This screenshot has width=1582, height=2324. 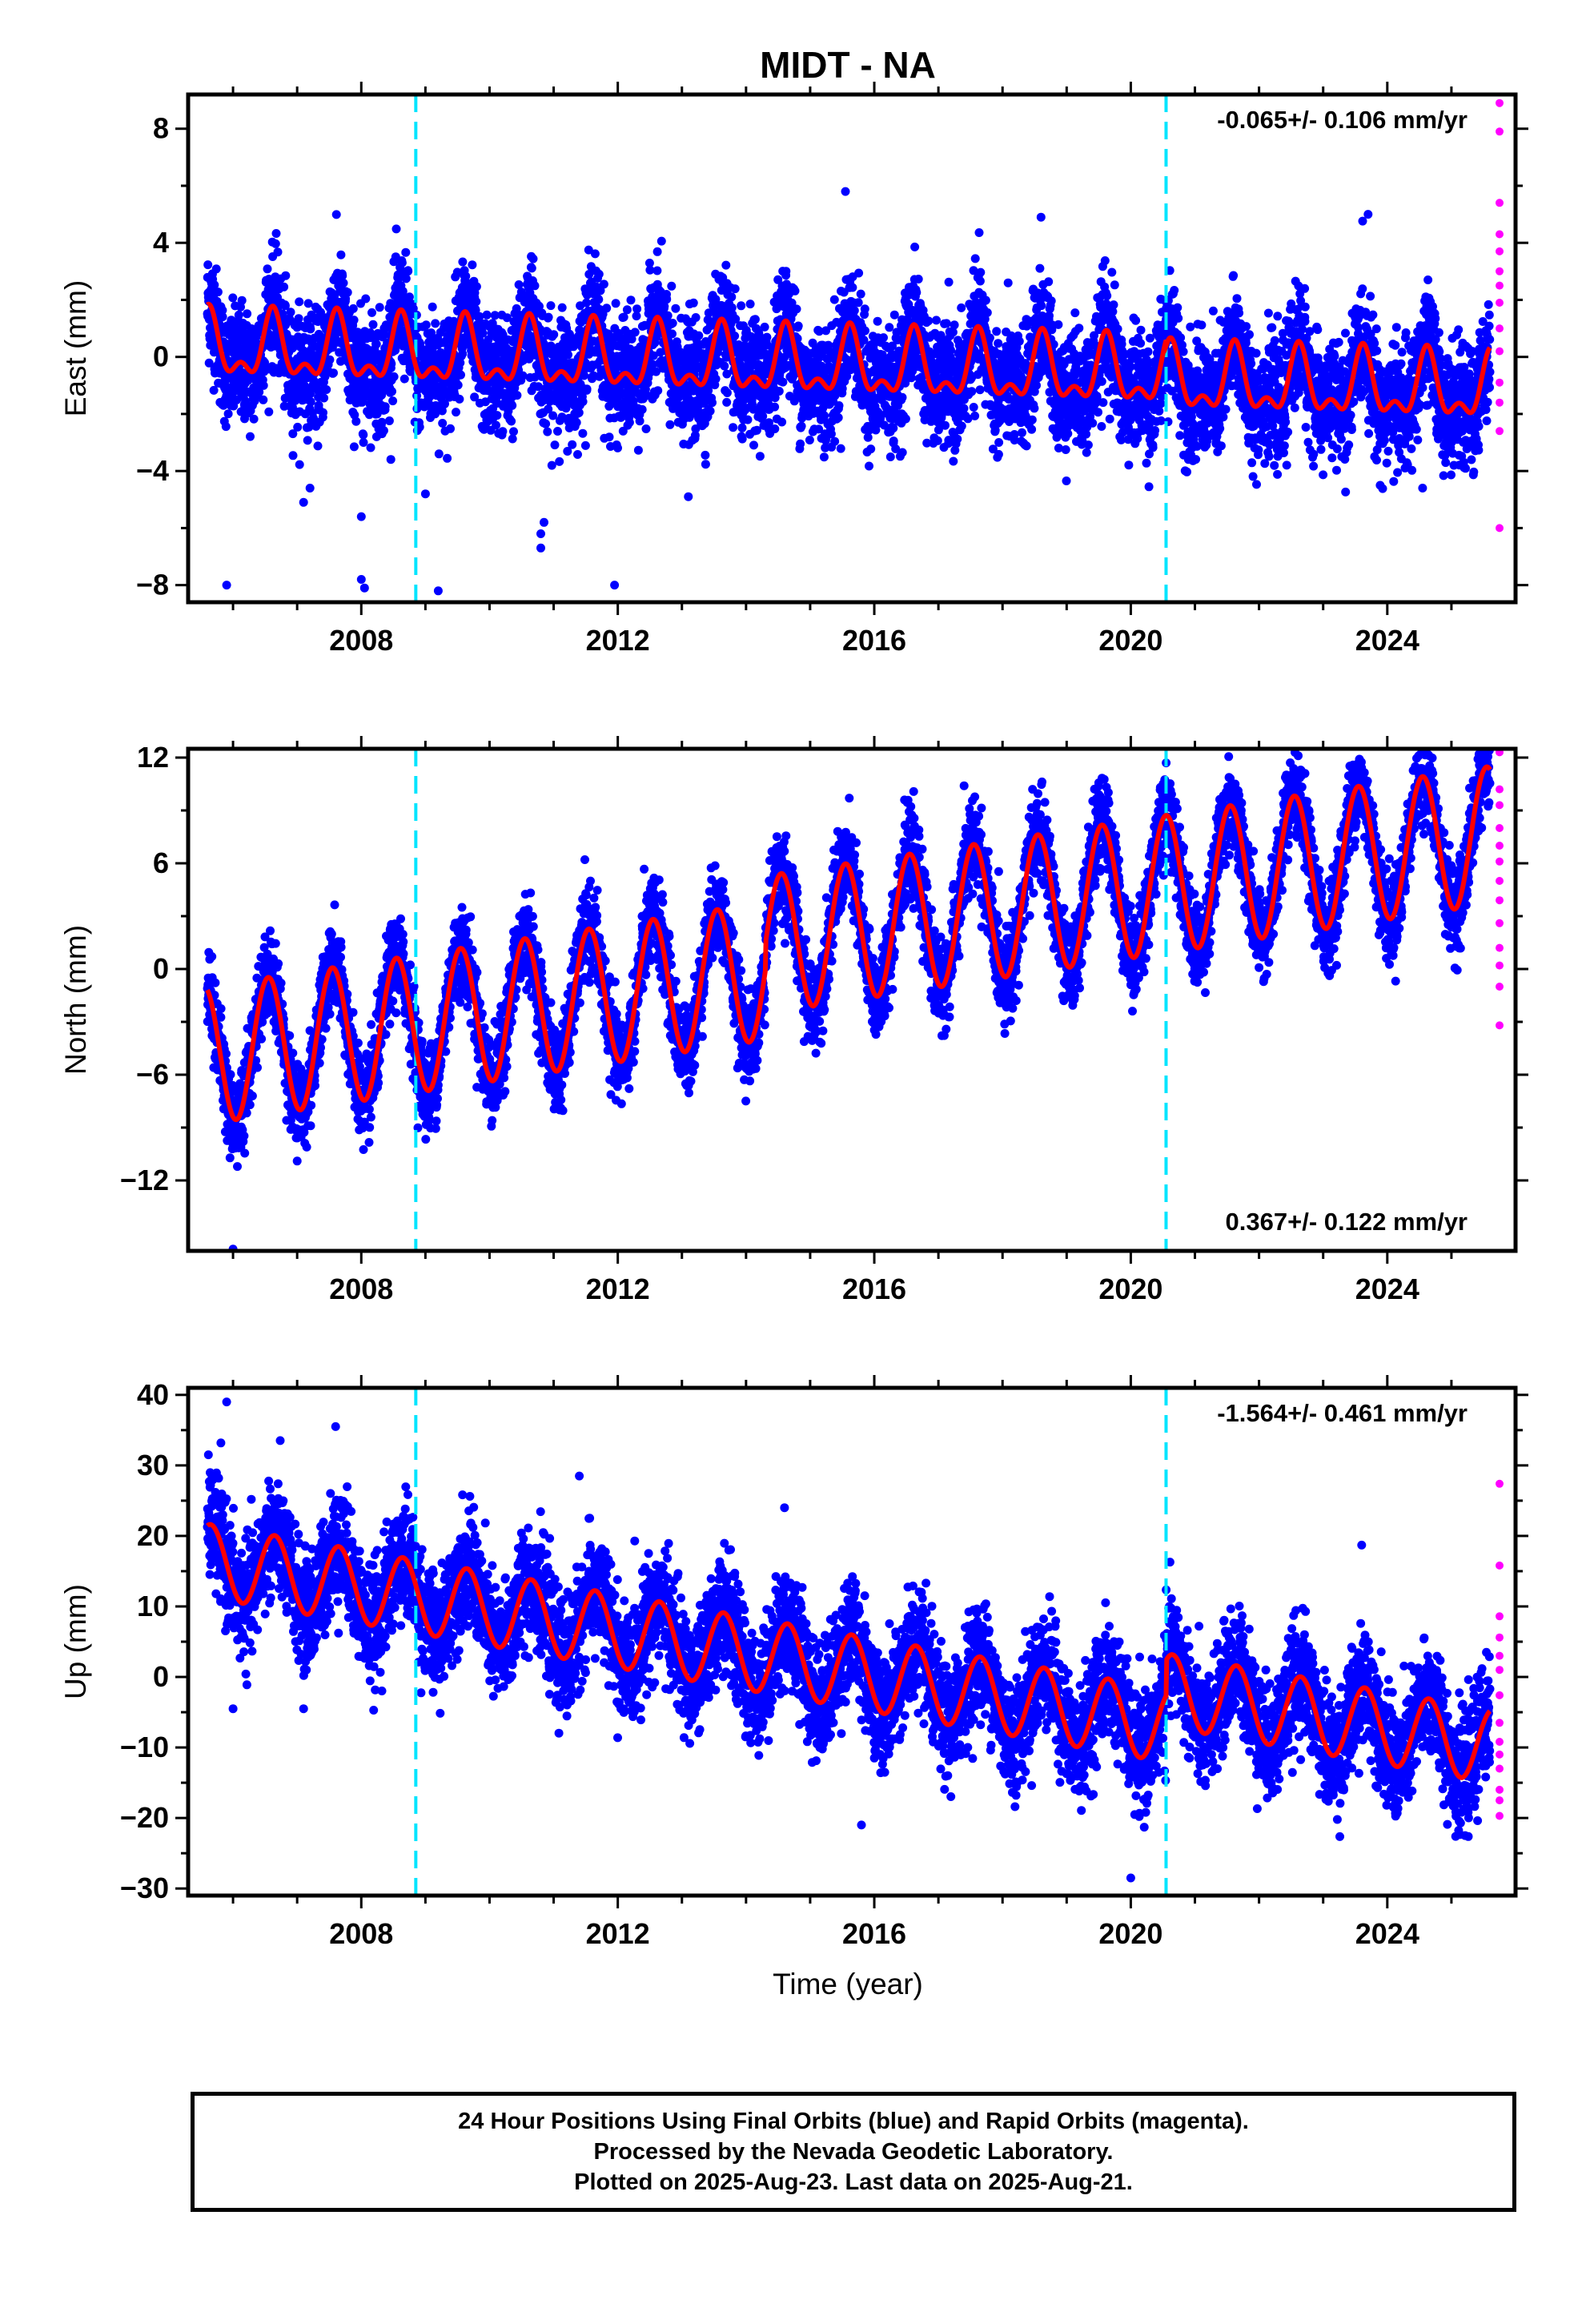 What do you see at coordinates (849, 391) in the screenshot?
I see `final-orbit-points` at bounding box center [849, 391].